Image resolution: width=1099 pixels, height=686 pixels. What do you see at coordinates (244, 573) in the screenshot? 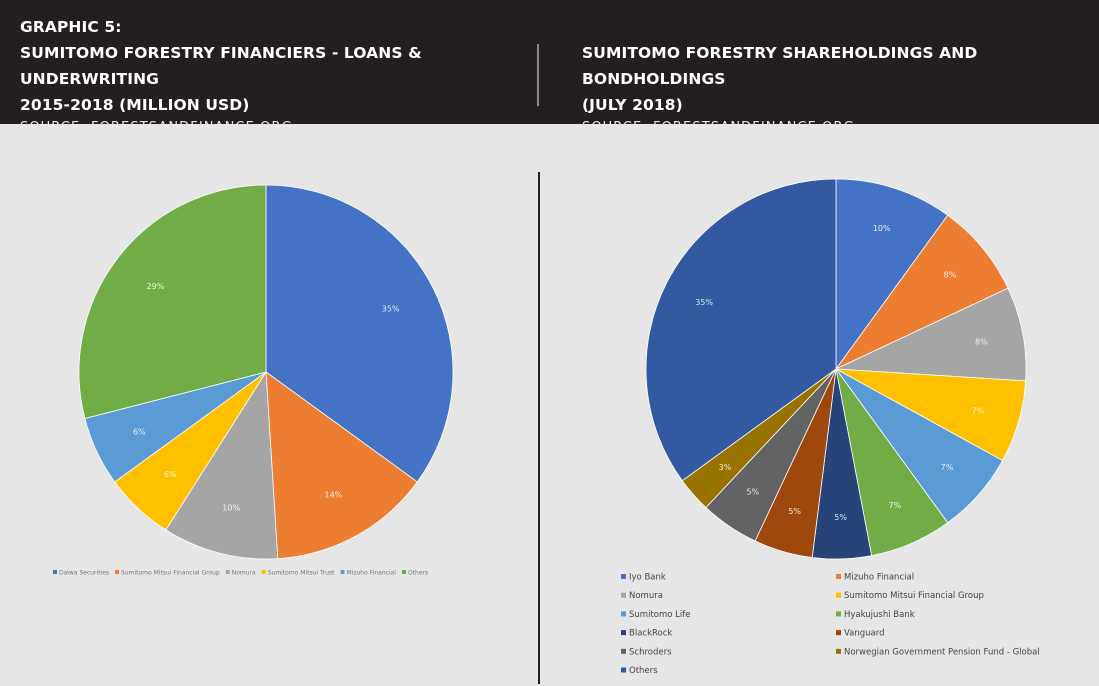
I see `pie1-legend-label-nomura: Nomura` at bounding box center [244, 573].